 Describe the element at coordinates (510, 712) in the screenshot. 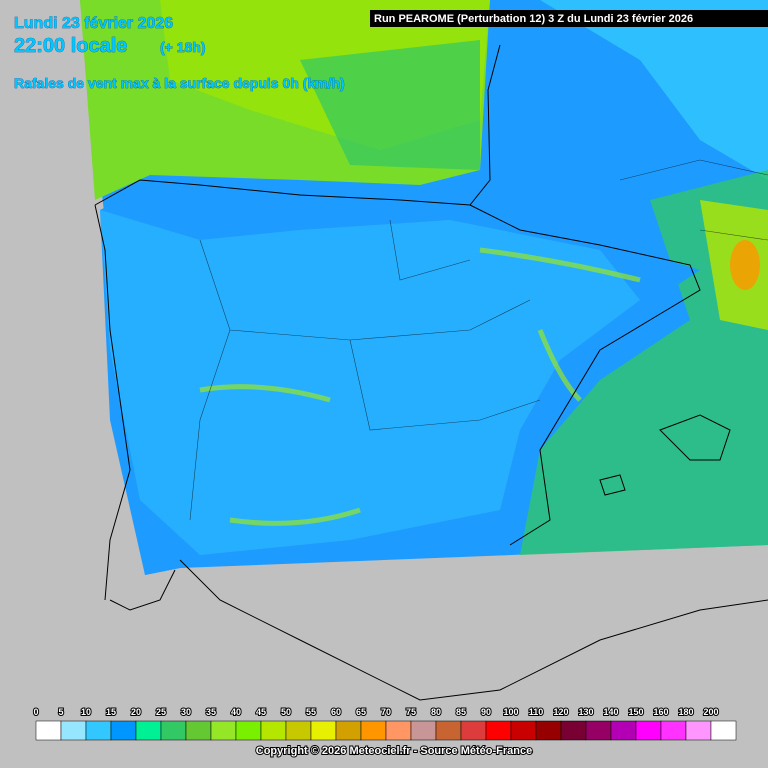

I see `legend-label: 100` at that location.